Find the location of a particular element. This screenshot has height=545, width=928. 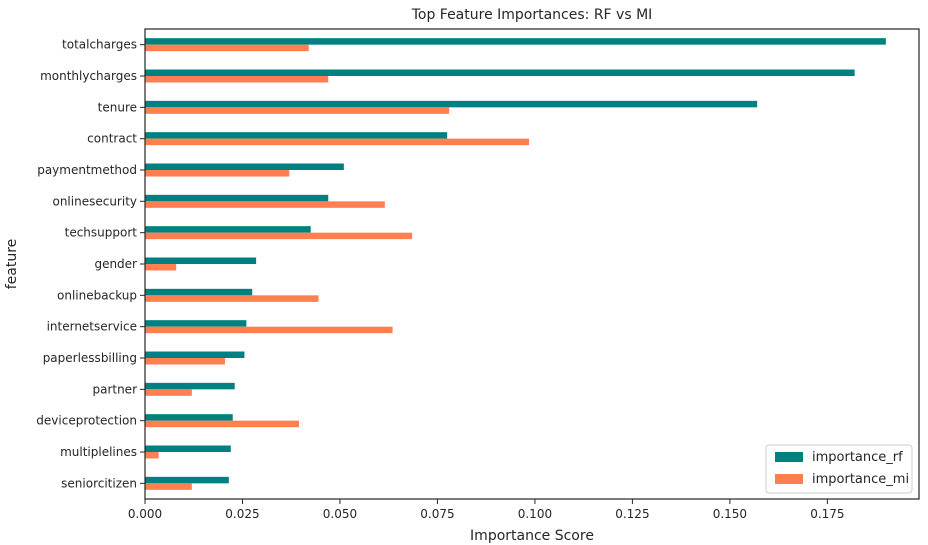

bar-tenure-rf is located at coordinates (451, 104).